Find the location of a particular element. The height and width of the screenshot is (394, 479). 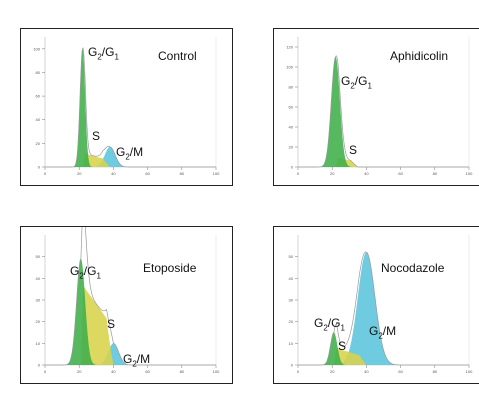

y-tick-label: 120 is located at coordinates (289, 47).